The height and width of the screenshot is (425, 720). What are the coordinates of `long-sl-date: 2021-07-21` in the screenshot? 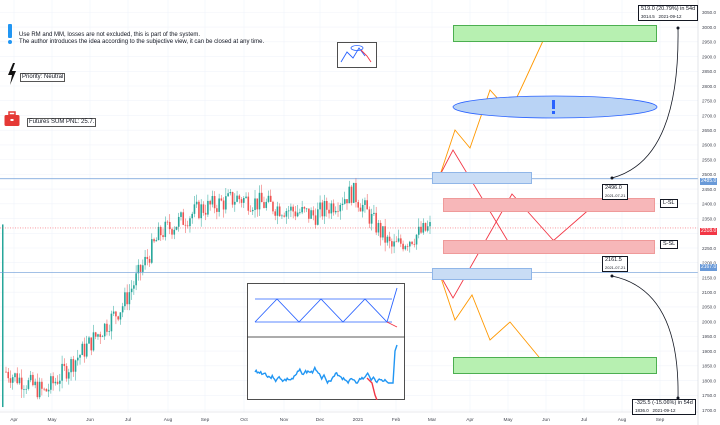 It's located at (615, 195).